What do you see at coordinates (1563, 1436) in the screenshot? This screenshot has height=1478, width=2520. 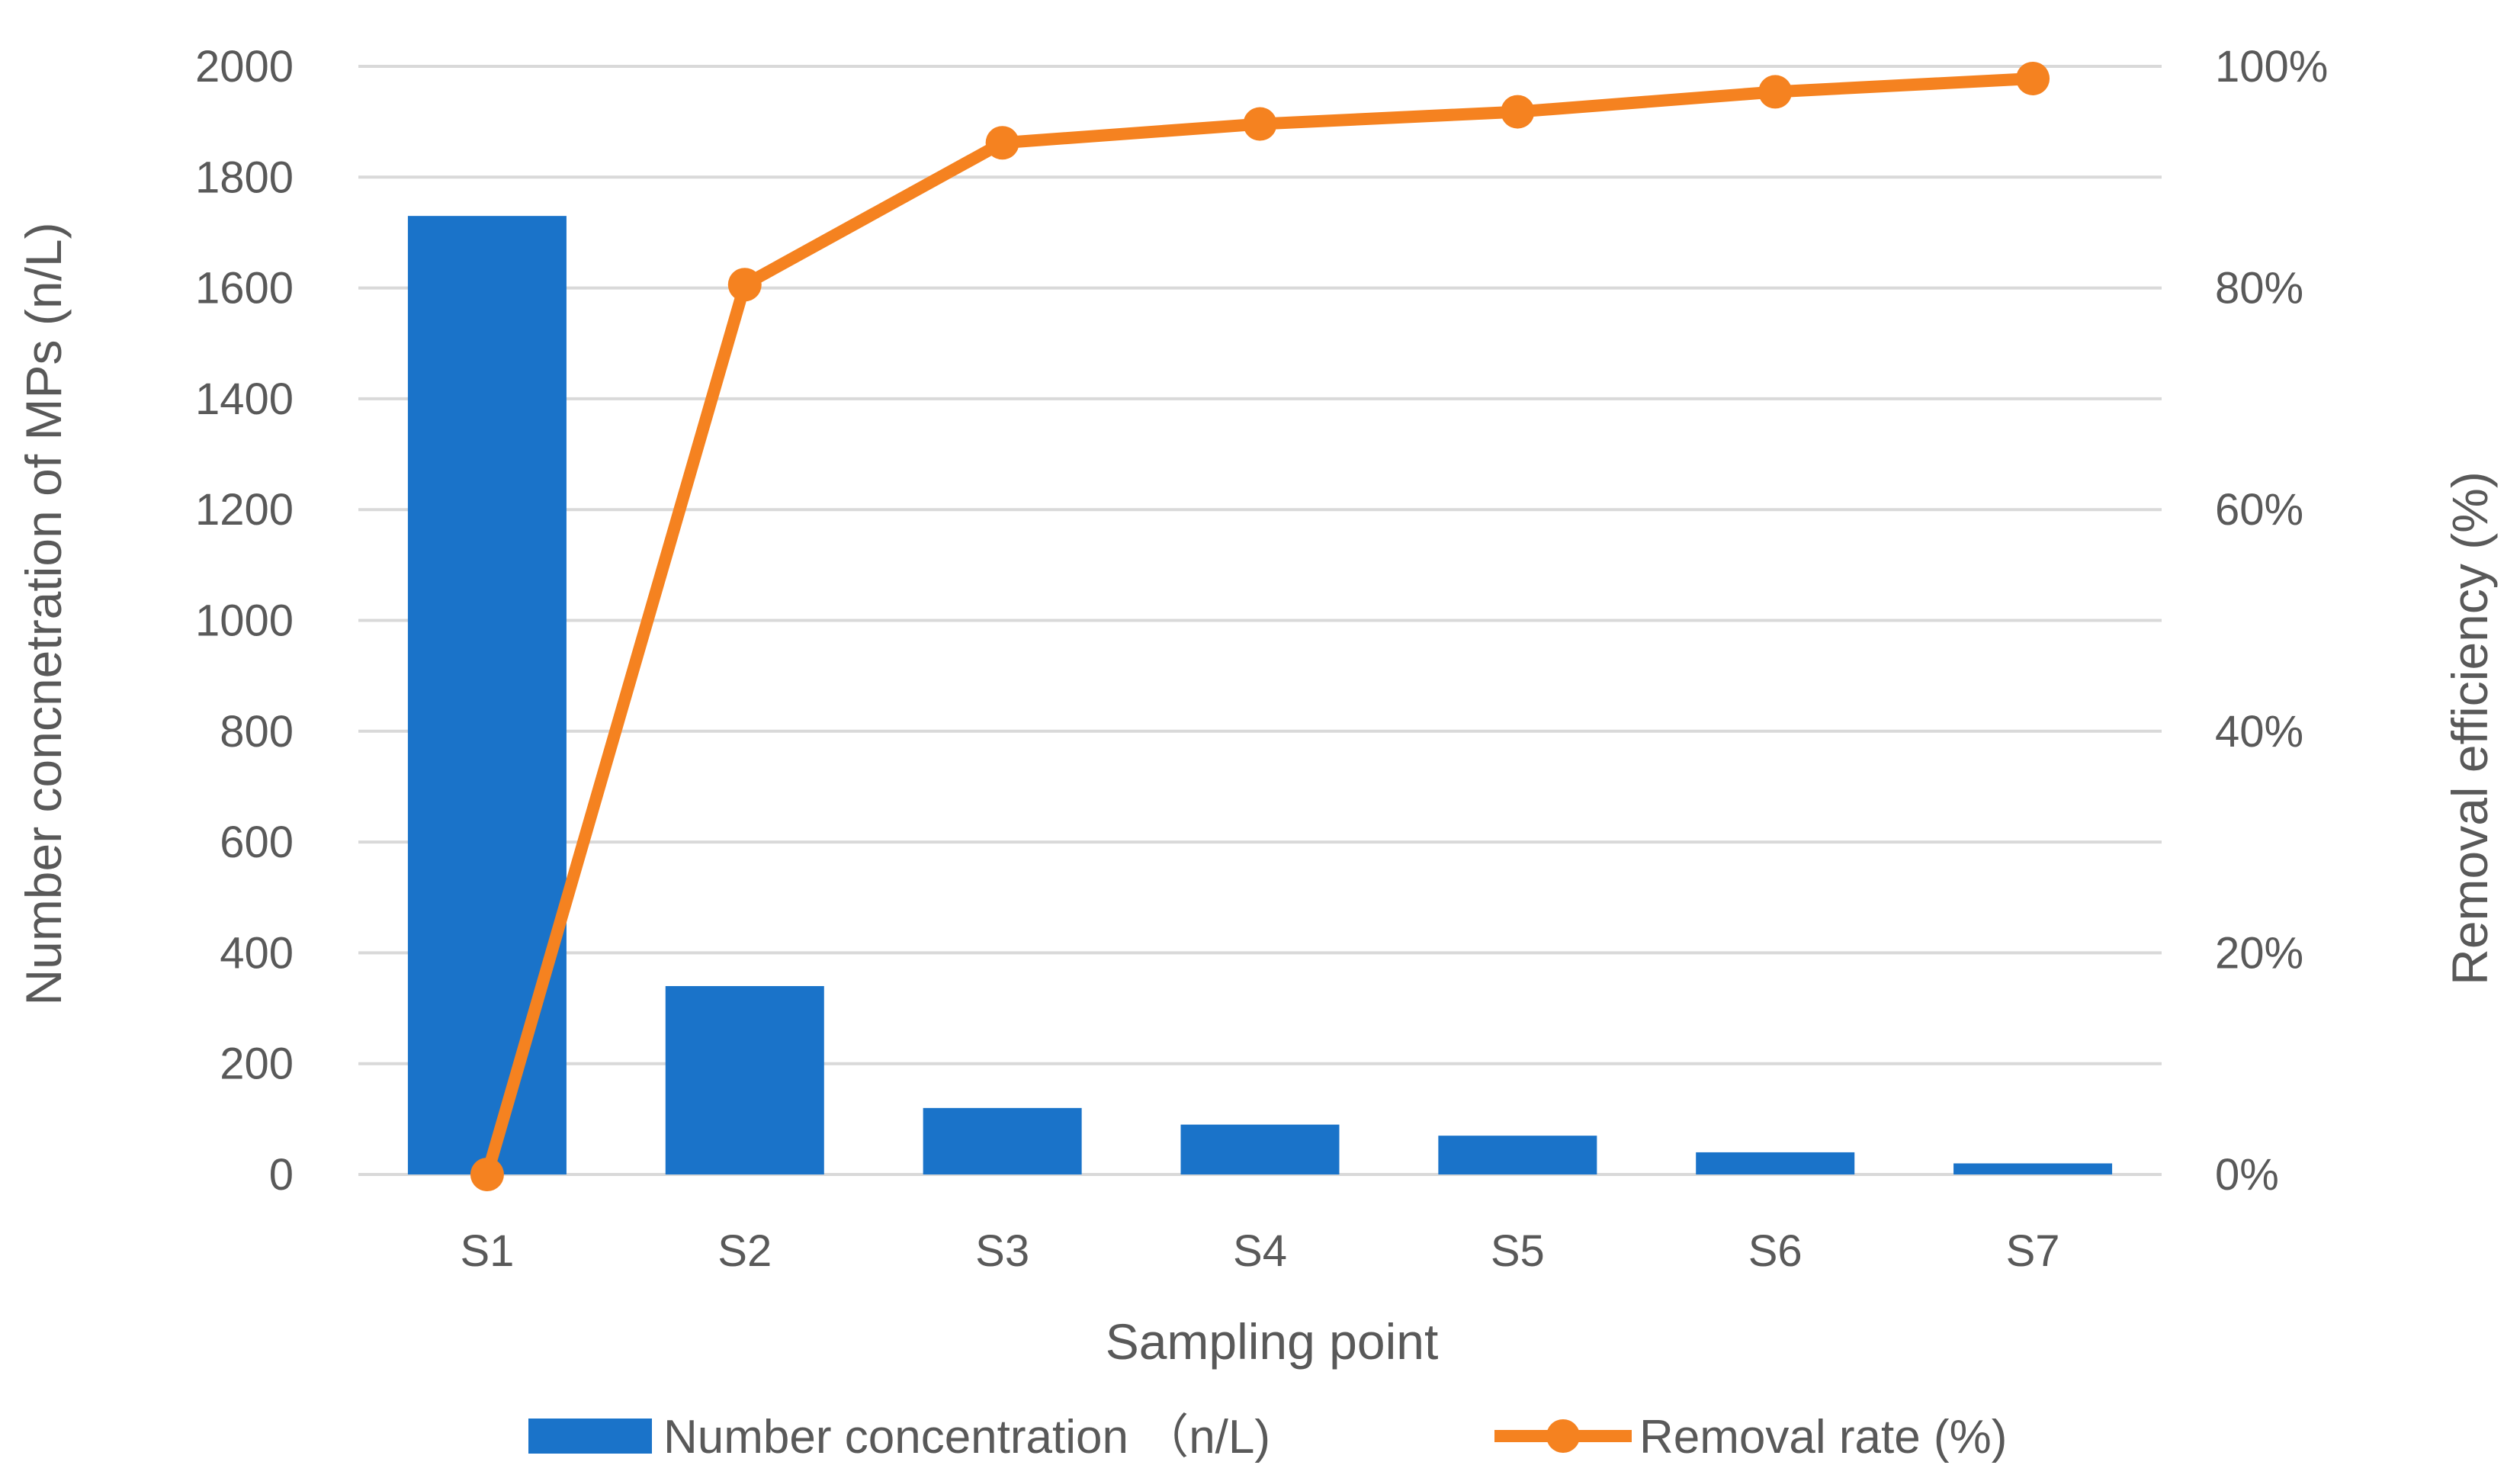 I see `legend-line-marker` at bounding box center [1563, 1436].